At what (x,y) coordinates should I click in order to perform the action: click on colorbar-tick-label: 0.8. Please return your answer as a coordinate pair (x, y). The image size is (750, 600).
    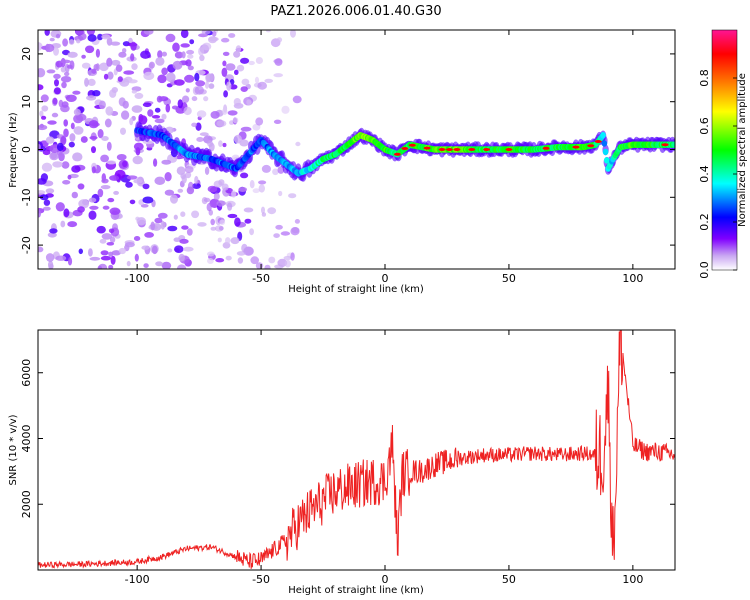
    Looking at the image, I should click on (704, 78).